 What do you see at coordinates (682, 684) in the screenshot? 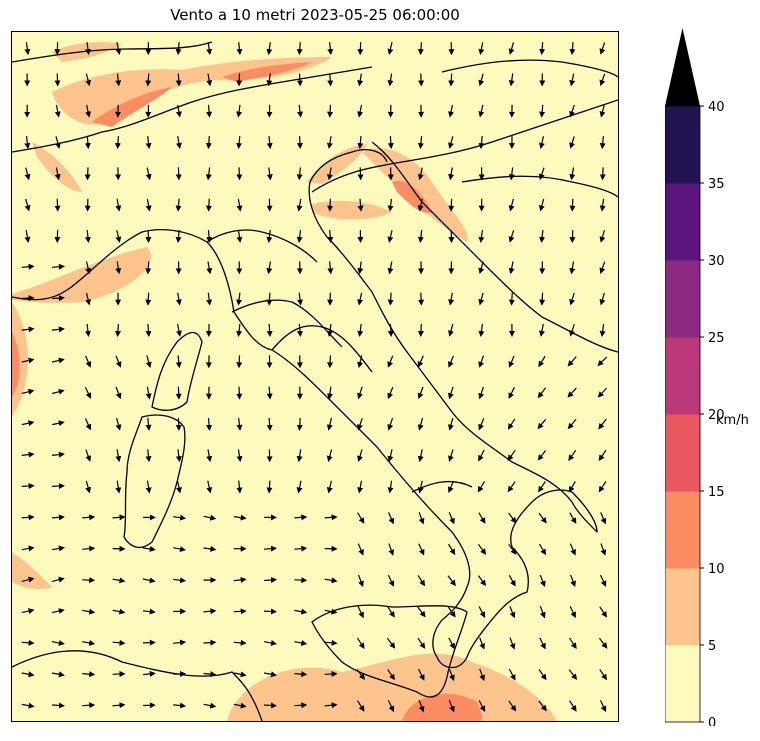
I see `colorbar-swatch` at bounding box center [682, 684].